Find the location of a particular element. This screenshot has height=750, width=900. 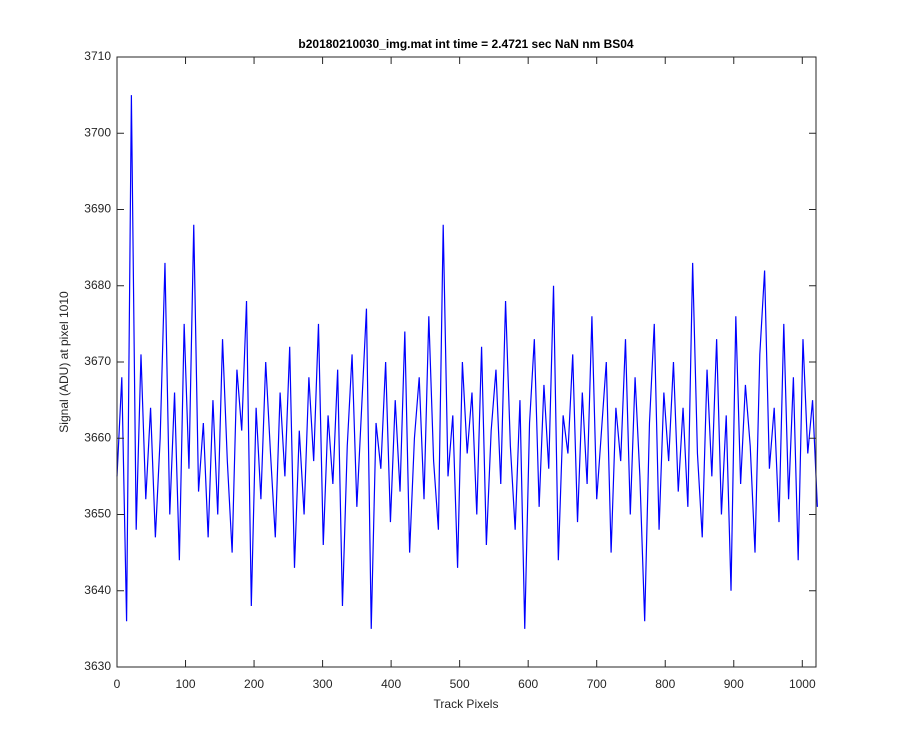

x-tick-label: 600 is located at coordinates (528, 684).